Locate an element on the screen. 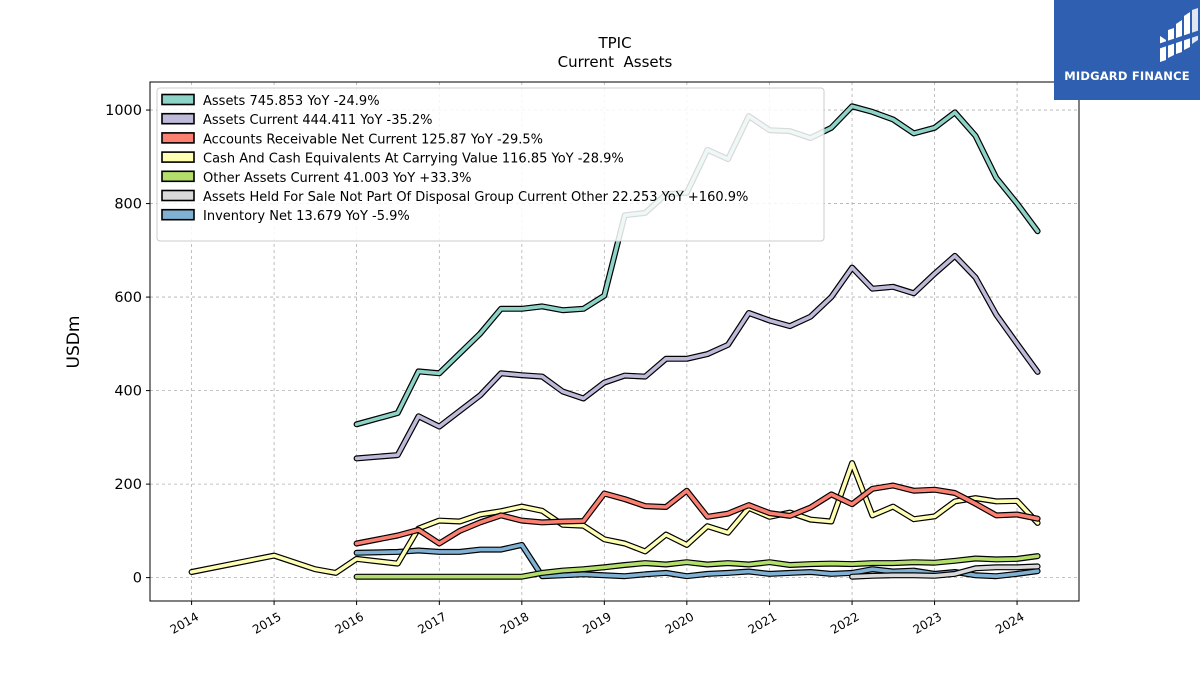  legend-entry: Inventory Net 13.679 YoY -5.9% is located at coordinates (285, 216).